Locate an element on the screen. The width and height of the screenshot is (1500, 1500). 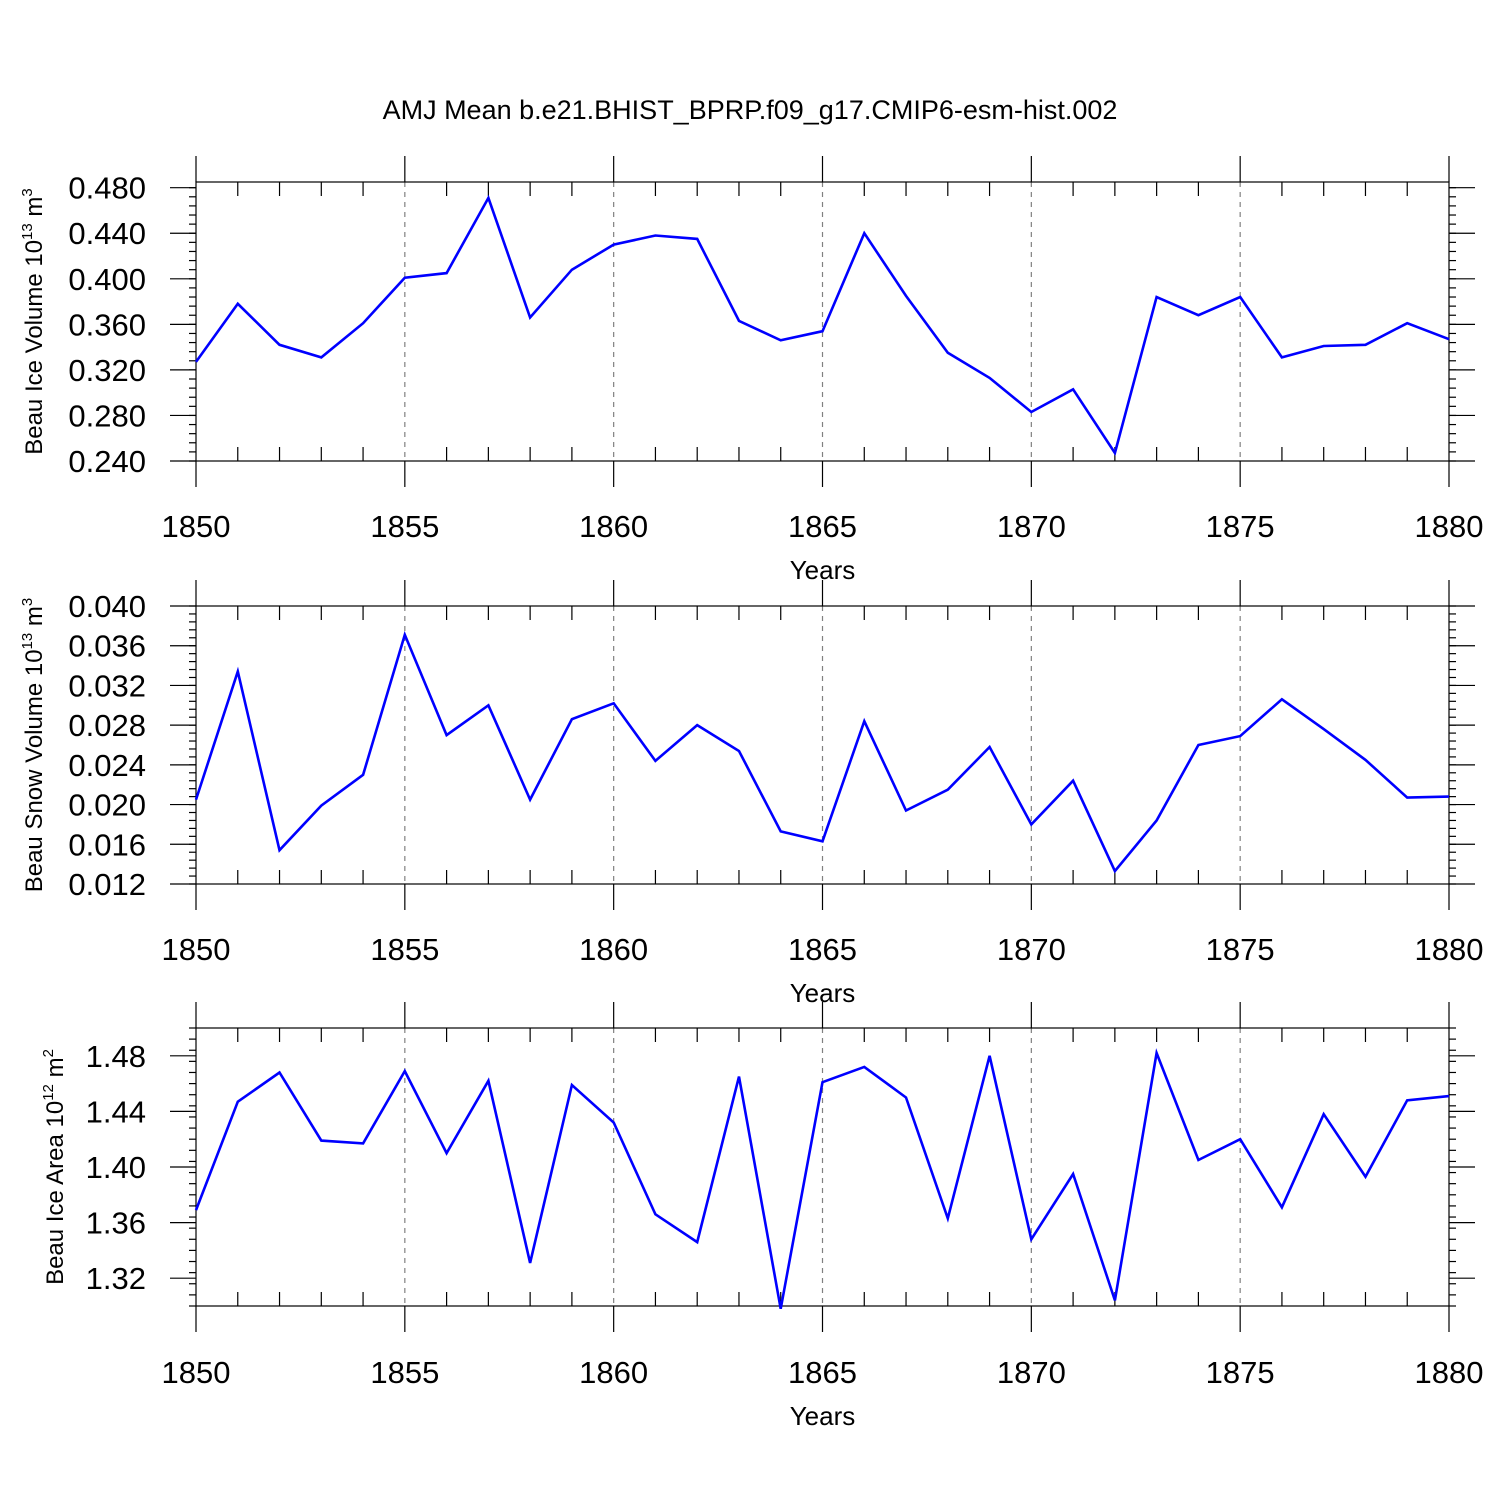
ice-area-y-tick-label: 1.48 is located at coordinates (116, 1056).